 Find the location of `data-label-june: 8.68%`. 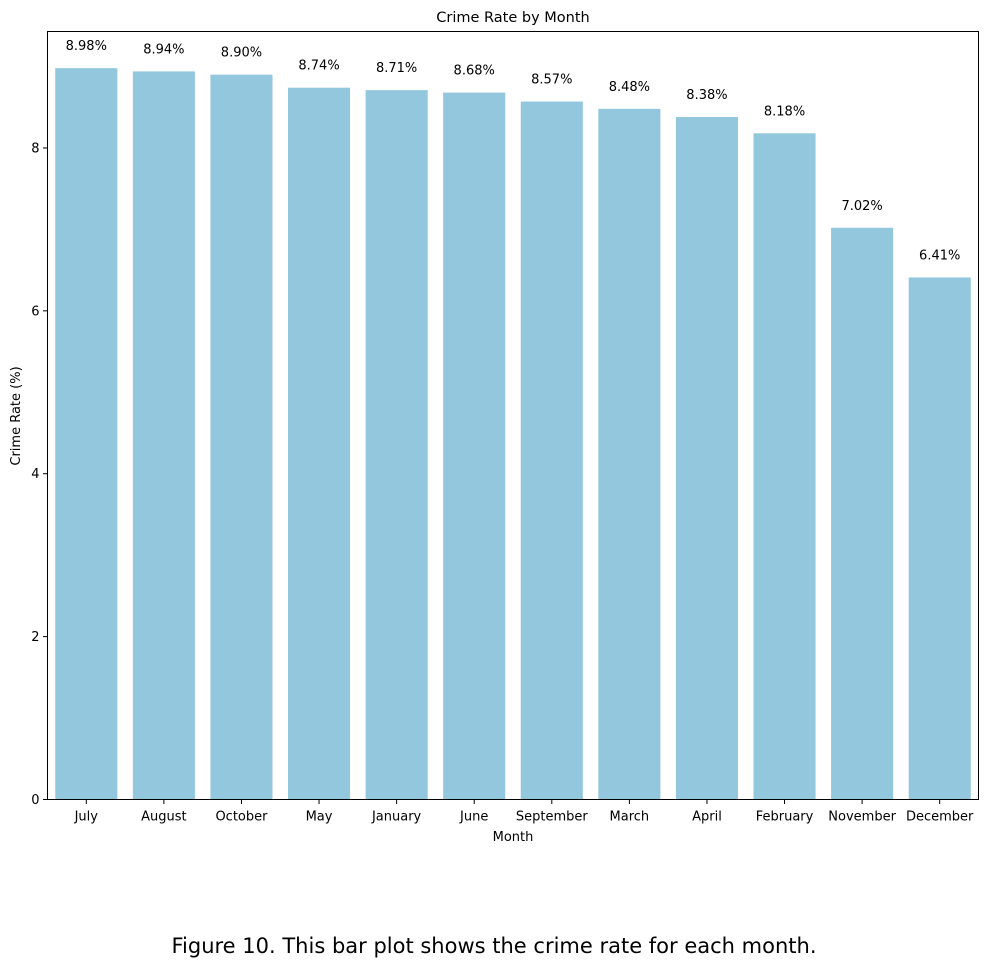

data-label-june: 8.68% is located at coordinates (474, 71).